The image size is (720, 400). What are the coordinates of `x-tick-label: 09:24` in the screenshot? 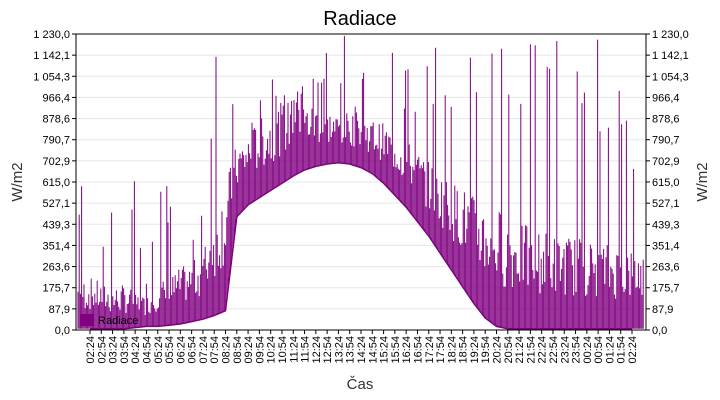 It's located at (249, 350).